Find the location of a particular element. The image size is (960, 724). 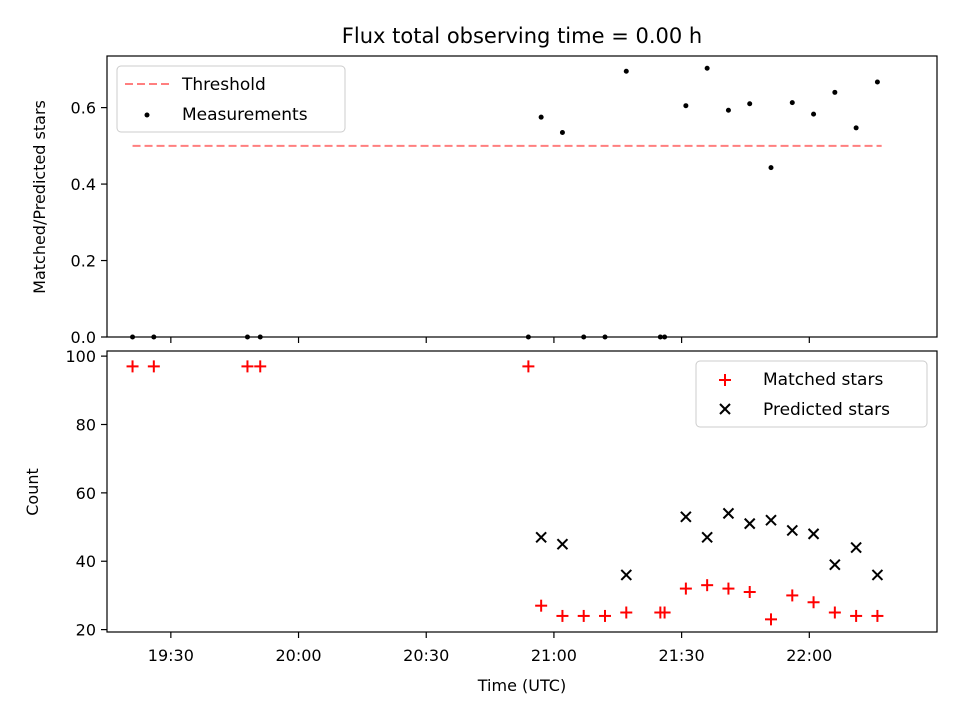

x-tick-label: 21:30 is located at coordinates (682, 655).